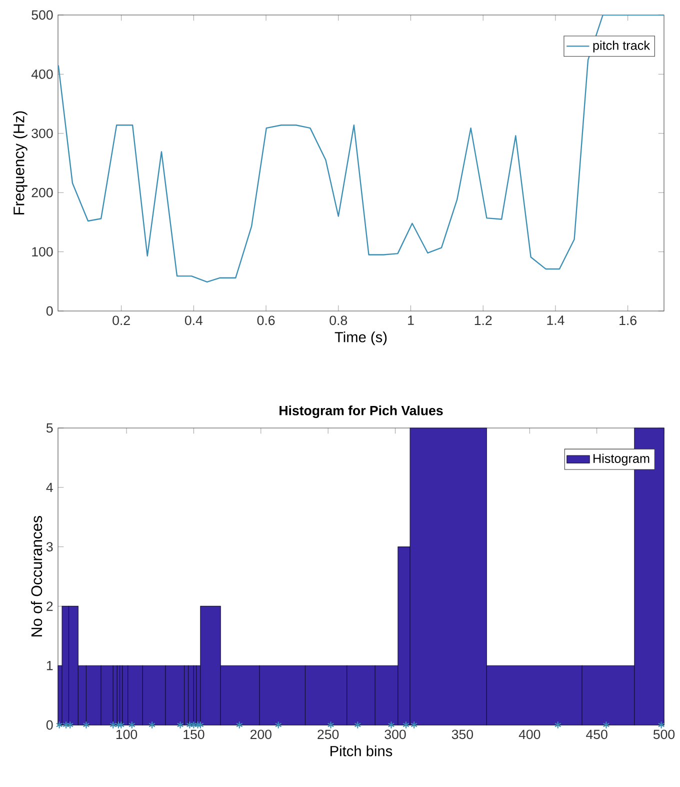 This screenshot has height=787, width=680. Describe the element at coordinates (556, 320) in the screenshot. I see `x-tick-label: 1.4` at that location.